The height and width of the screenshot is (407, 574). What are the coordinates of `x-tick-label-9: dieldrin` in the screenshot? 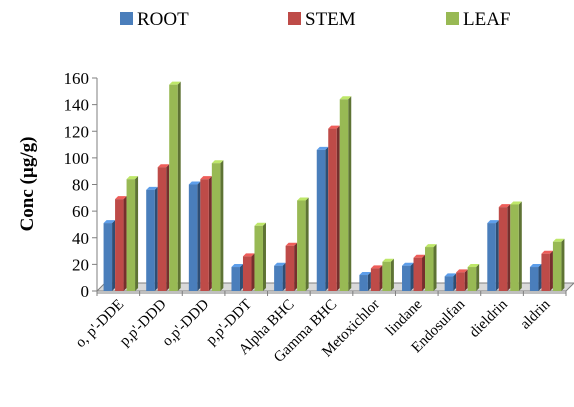 It's located at (489, 318).